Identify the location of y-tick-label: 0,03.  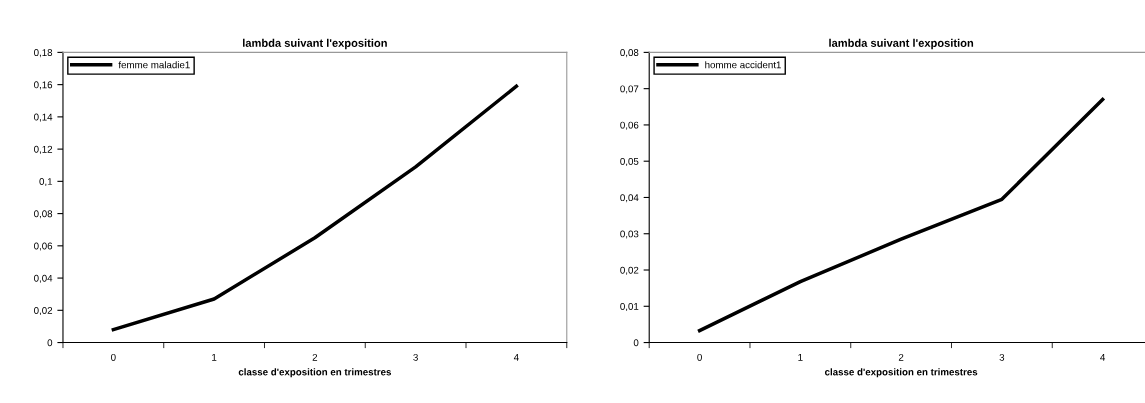
(629, 234).